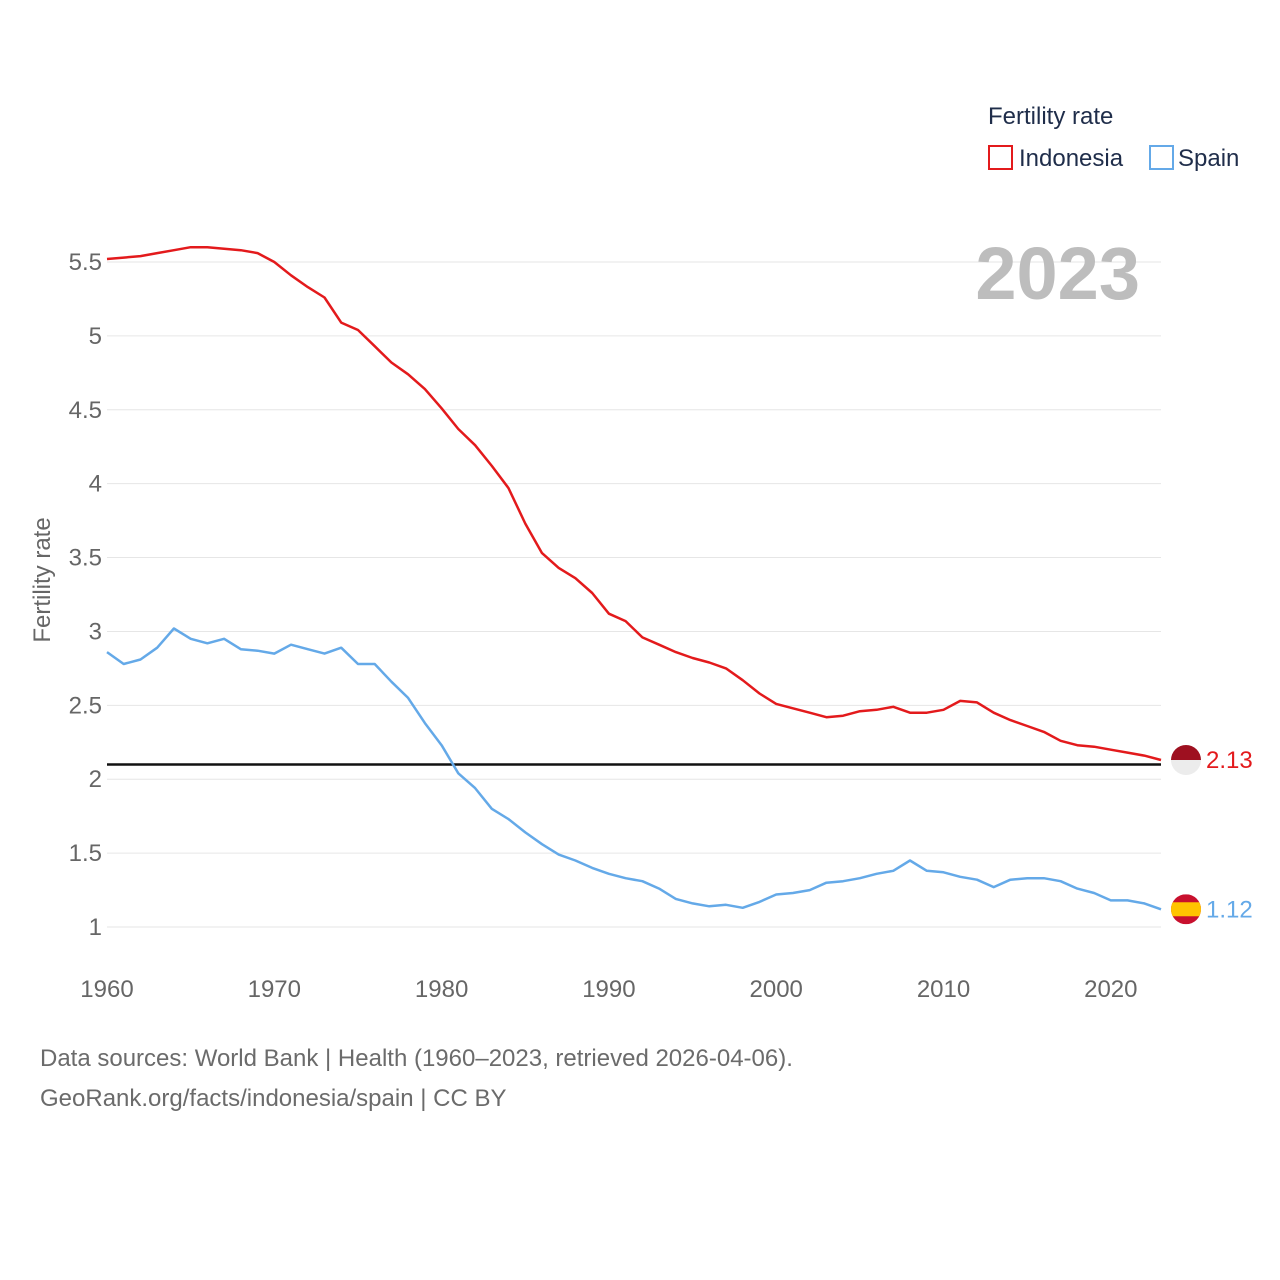 This screenshot has width=1280, height=1280. I want to click on y-tick-label: 5, so click(95, 336).